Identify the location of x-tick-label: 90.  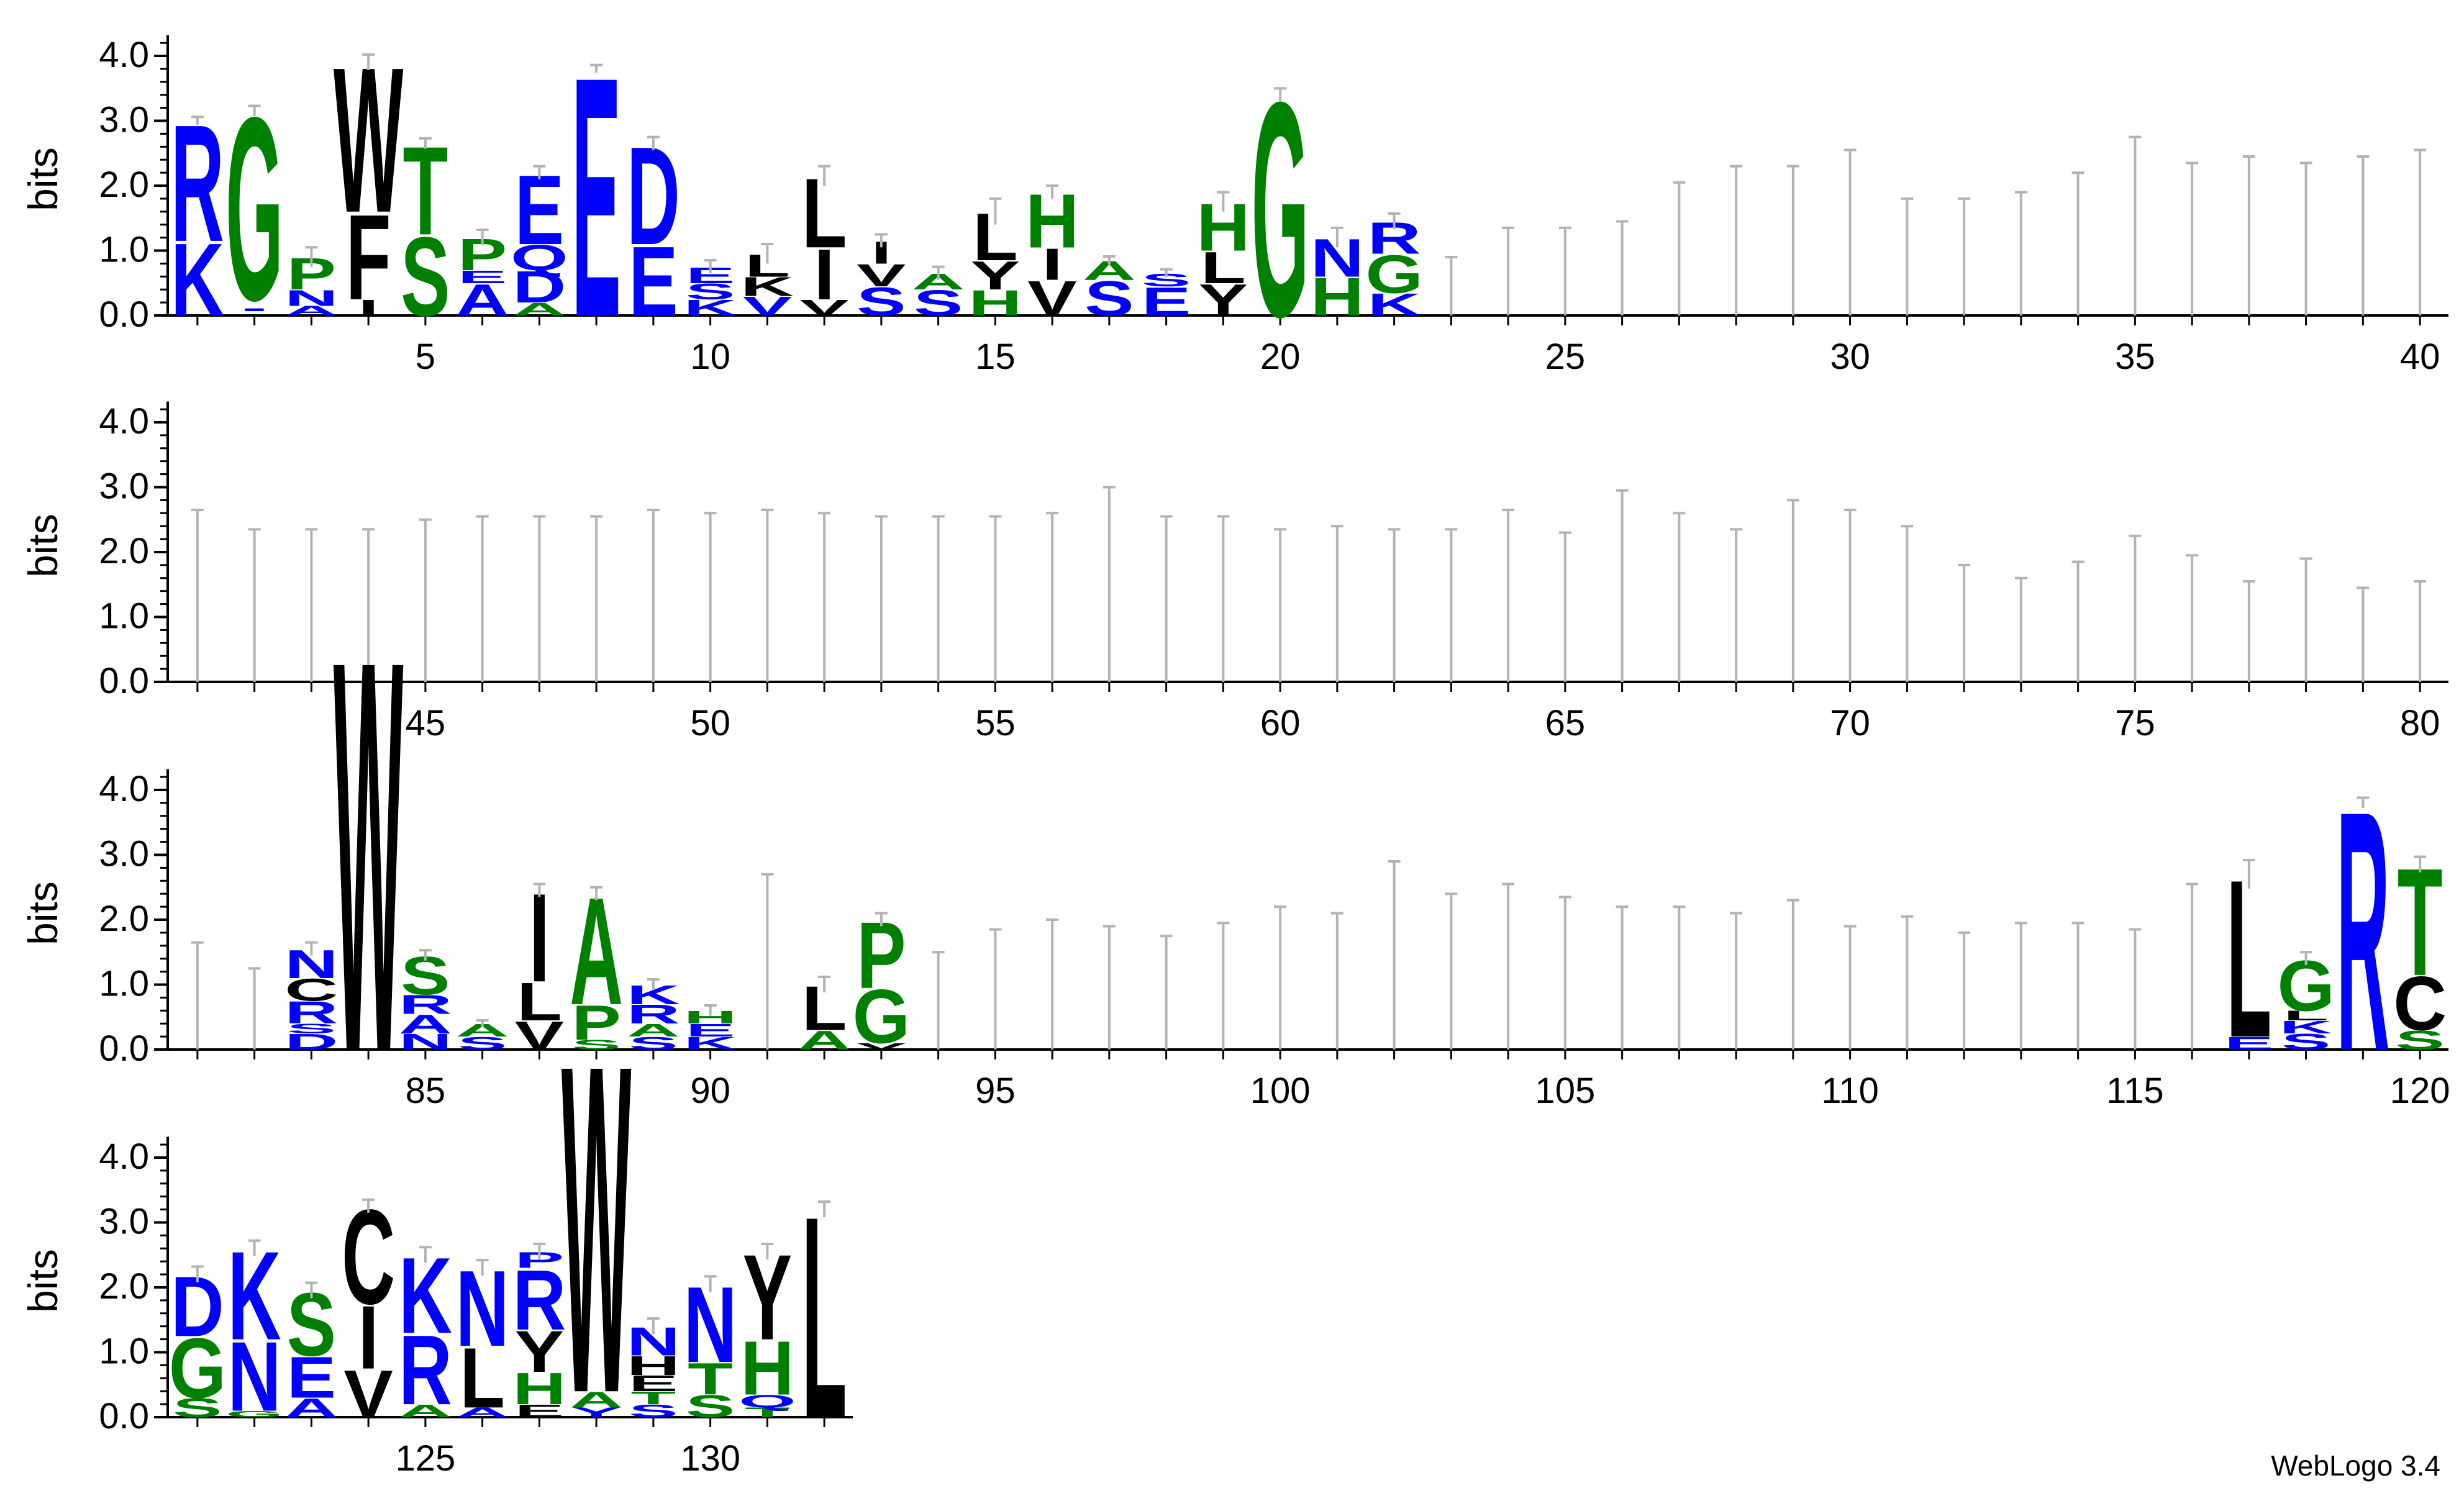
(710, 1091).